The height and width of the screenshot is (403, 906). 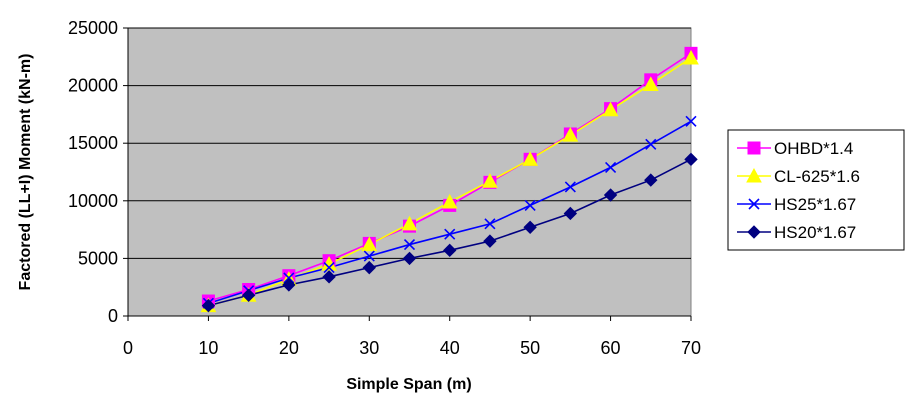 What do you see at coordinates (25, 172) in the screenshot?
I see `y-axis-title: Factored (LL+I) Moment (kN-m)` at bounding box center [25, 172].